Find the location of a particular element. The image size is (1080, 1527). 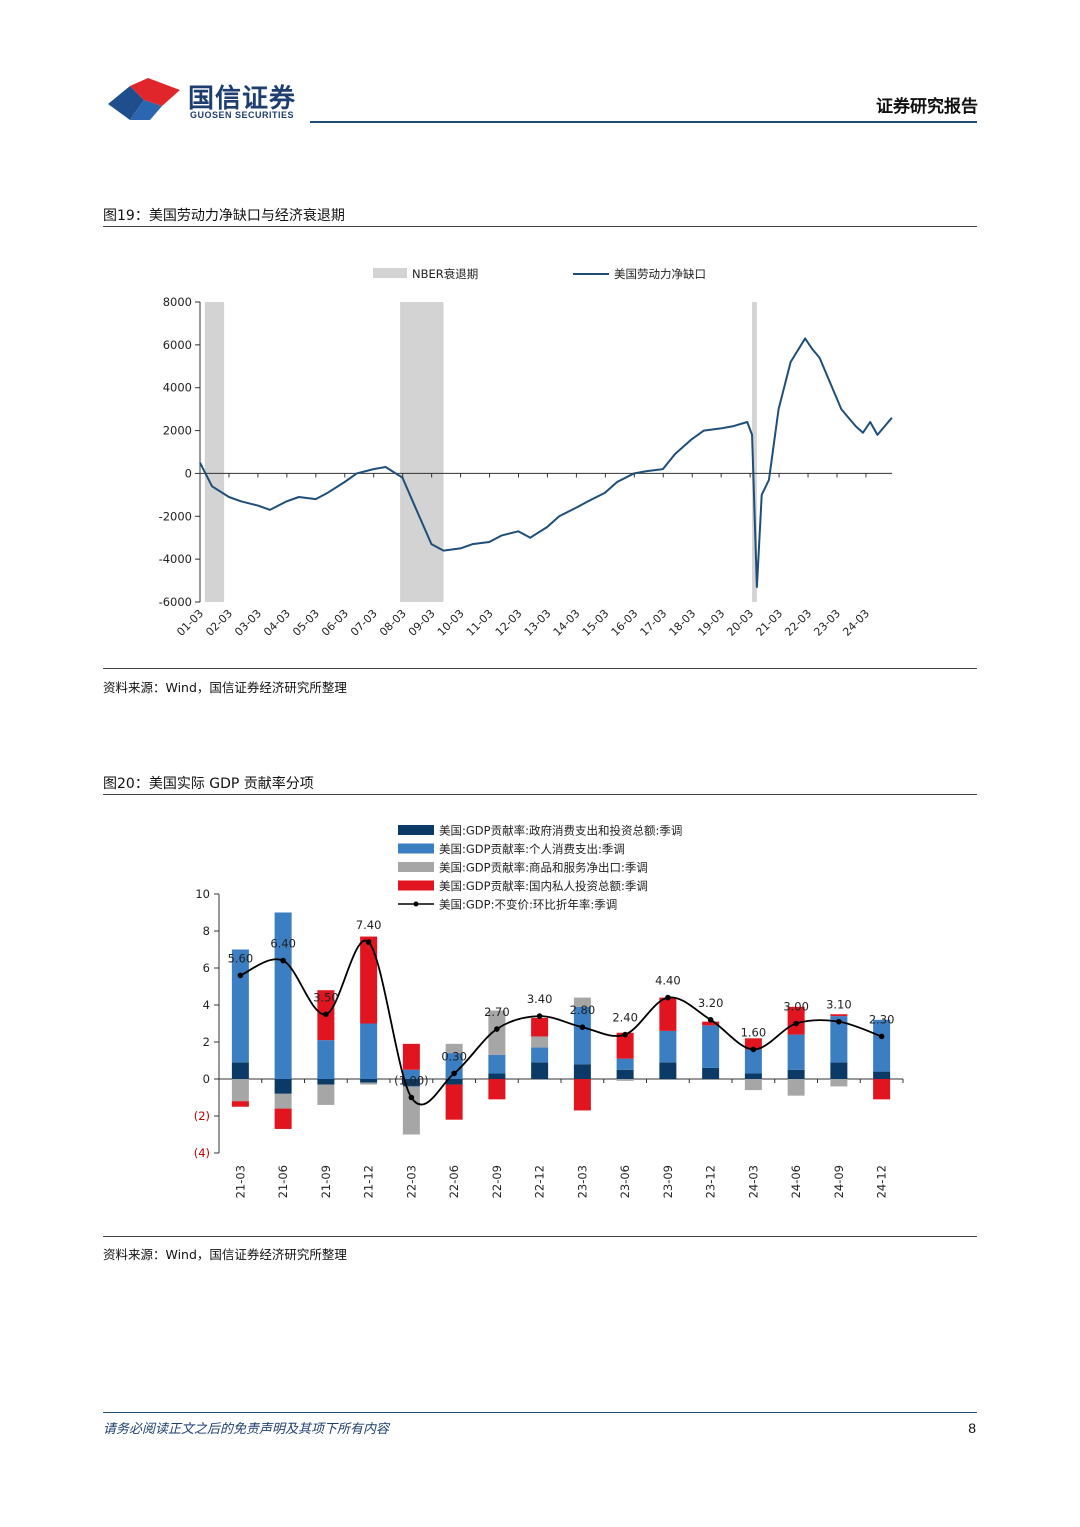

figure-19-top-rule is located at coordinates (540, 226).